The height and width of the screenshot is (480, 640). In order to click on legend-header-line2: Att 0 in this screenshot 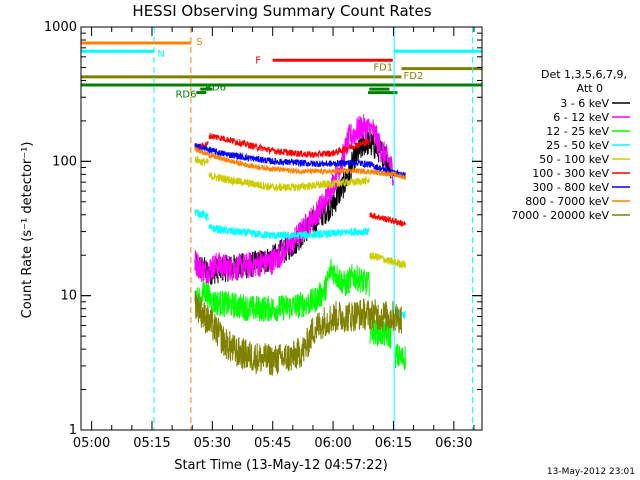, I will do `click(590, 88)`.